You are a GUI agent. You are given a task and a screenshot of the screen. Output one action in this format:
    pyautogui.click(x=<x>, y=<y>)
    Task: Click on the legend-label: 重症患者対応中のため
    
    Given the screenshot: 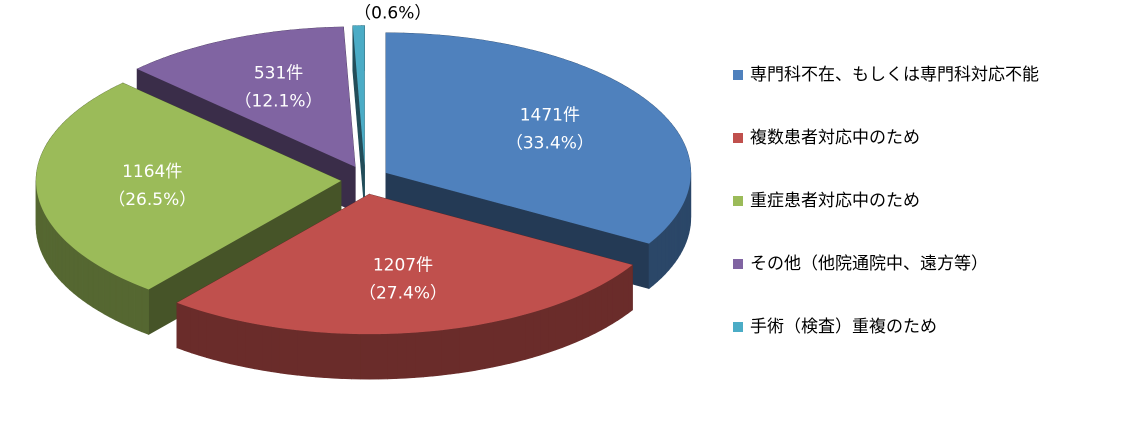 What is the action you would take?
    pyautogui.click(x=835, y=201)
    